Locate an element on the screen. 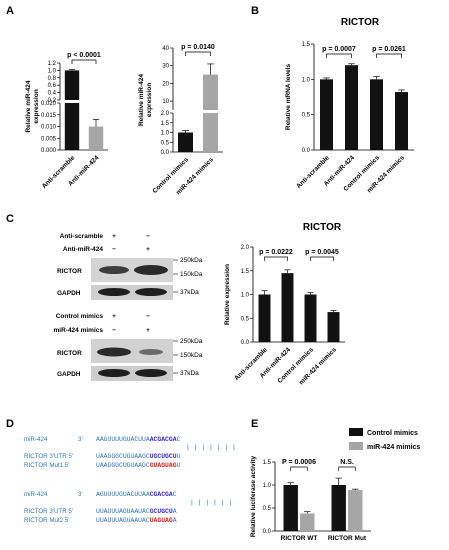  seq-mir-424-b: AGUUUUGUACUUAACGACGAC is located at coordinates (136, 494).